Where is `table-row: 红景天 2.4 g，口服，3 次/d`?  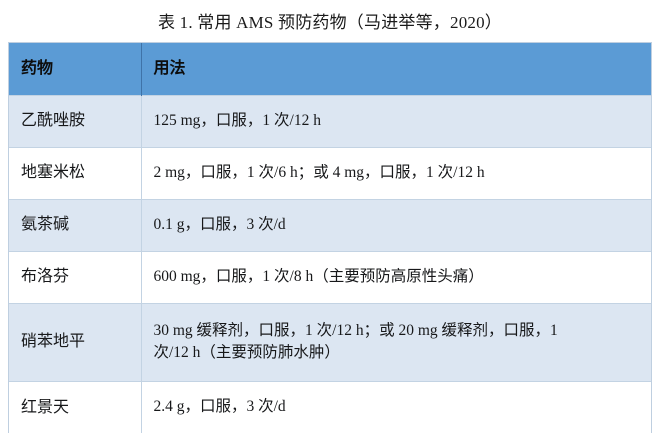 table-row: 红景天 2.4 g，口服，3 次/d is located at coordinates (330, 406).